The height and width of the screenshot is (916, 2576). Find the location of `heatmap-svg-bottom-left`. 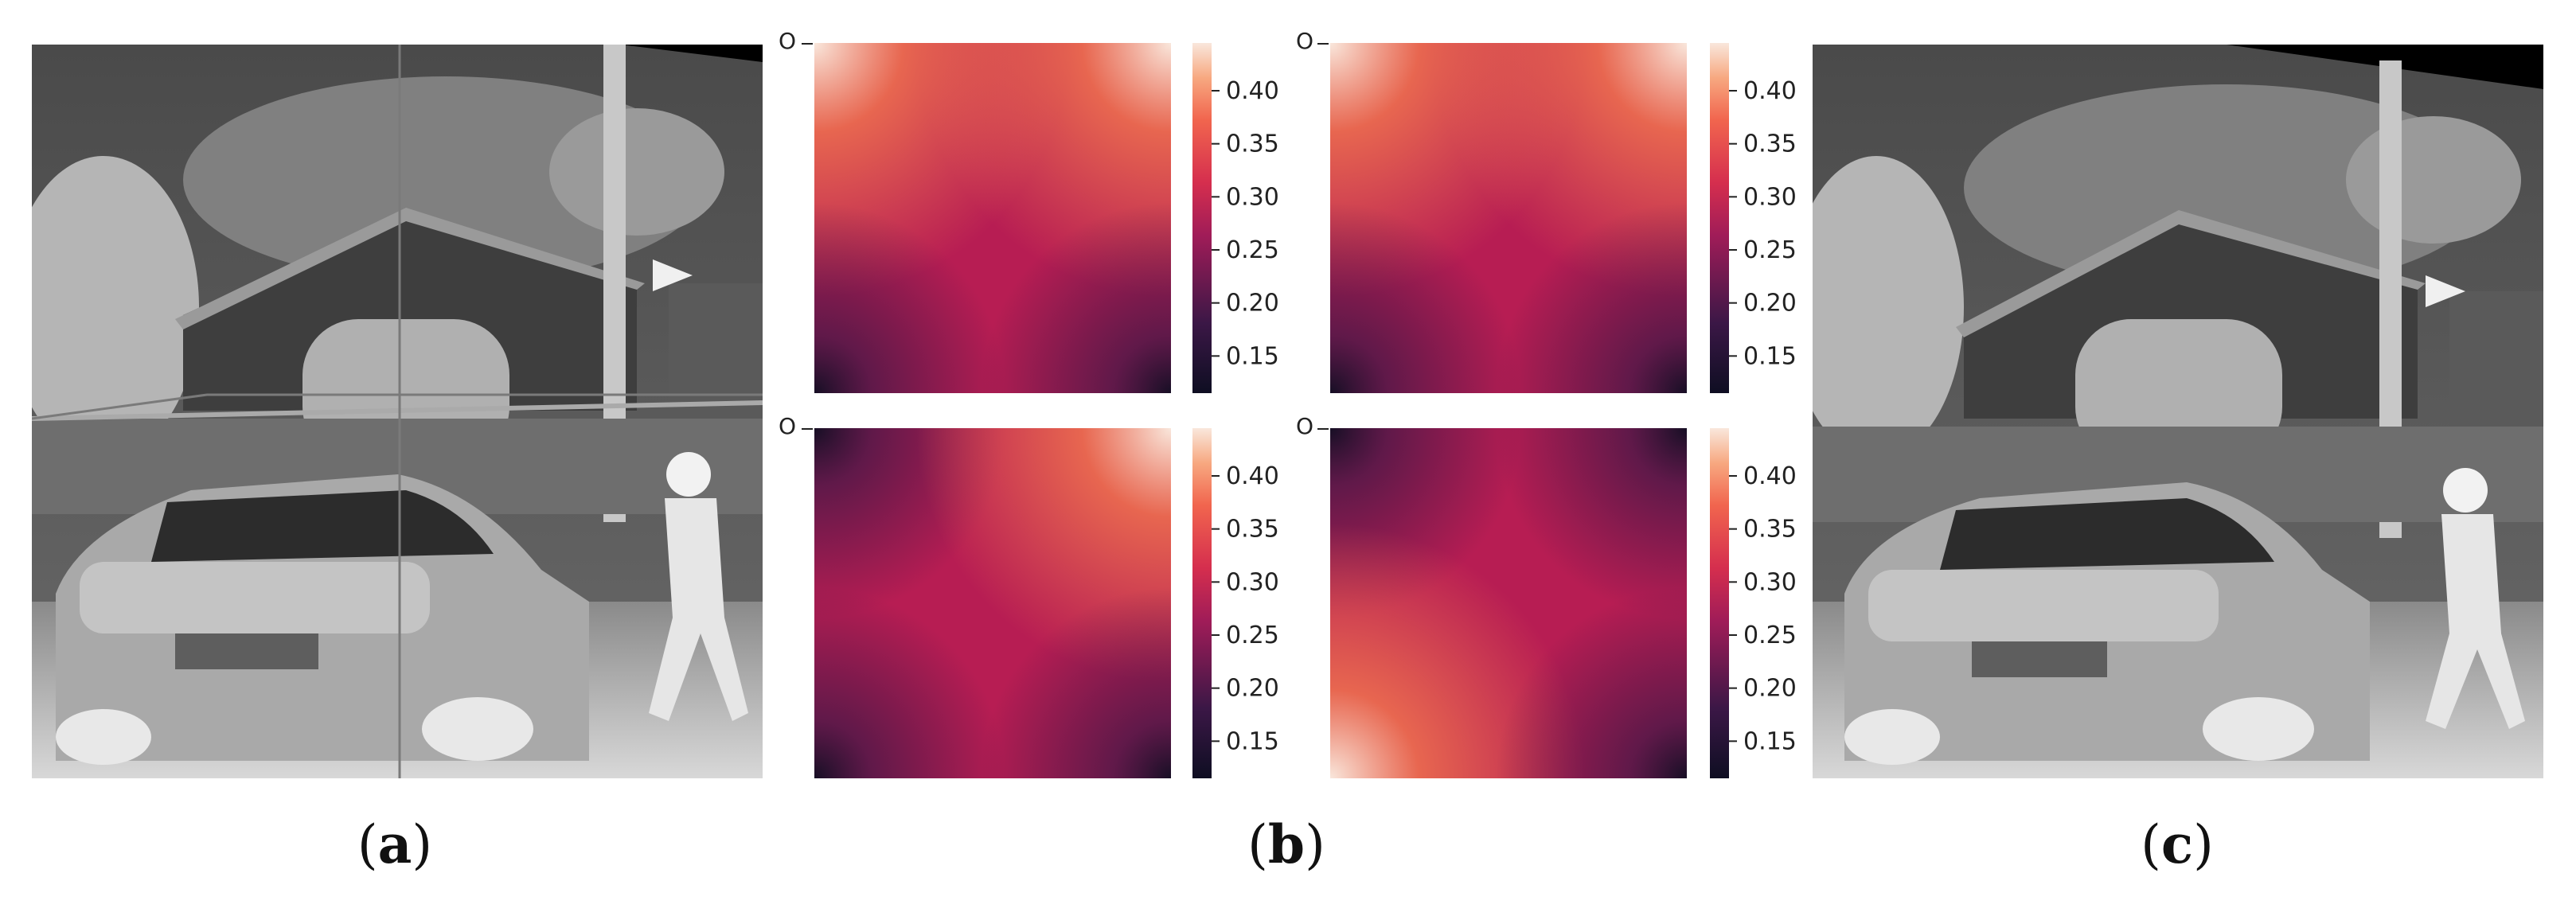

heatmap-svg-bottom-left is located at coordinates (992, 603).